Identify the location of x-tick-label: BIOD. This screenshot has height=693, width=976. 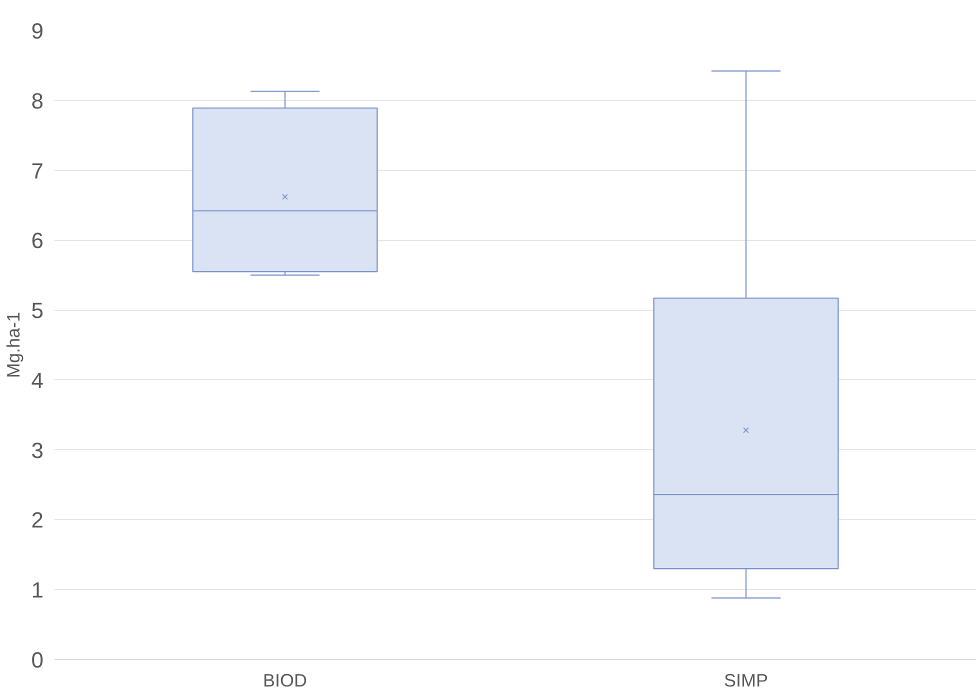
(285, 680).